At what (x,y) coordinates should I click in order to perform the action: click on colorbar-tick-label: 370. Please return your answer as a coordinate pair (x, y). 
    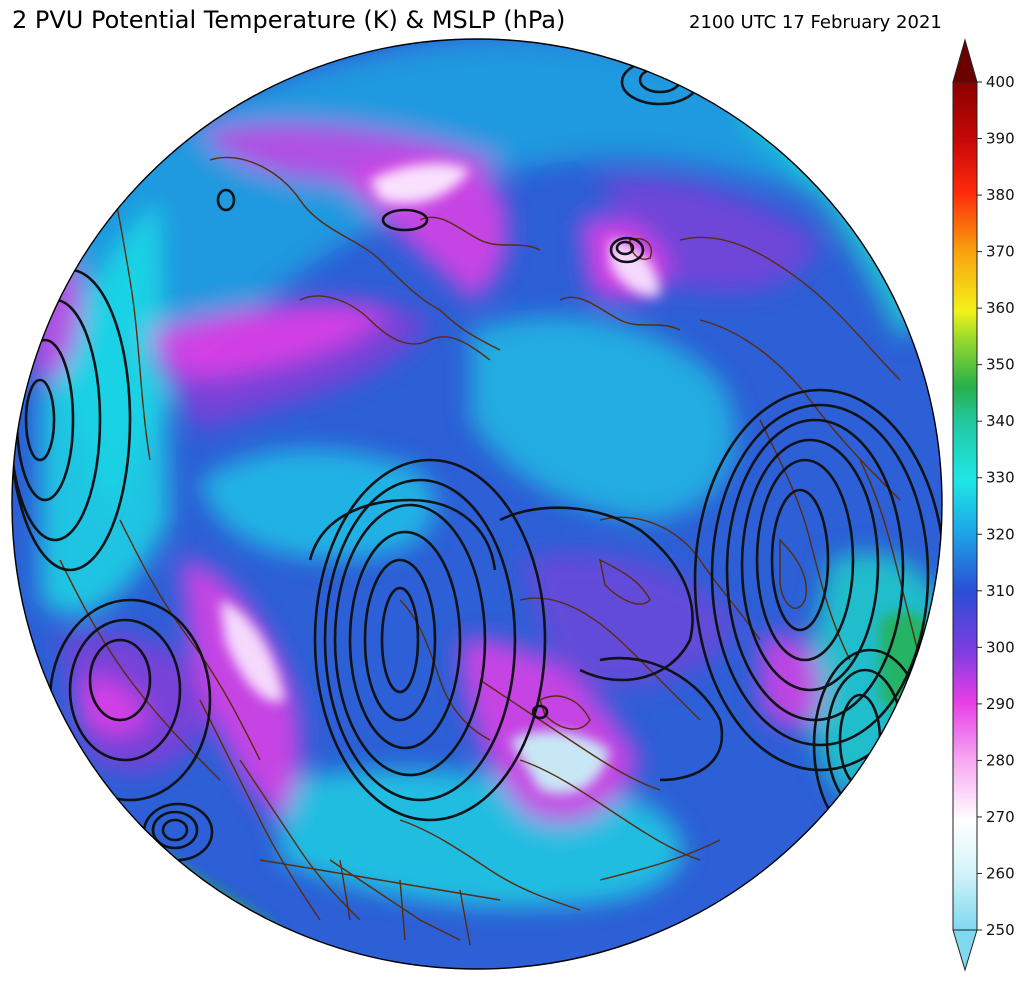
    Looking at the image, I should click on (1000, 252).